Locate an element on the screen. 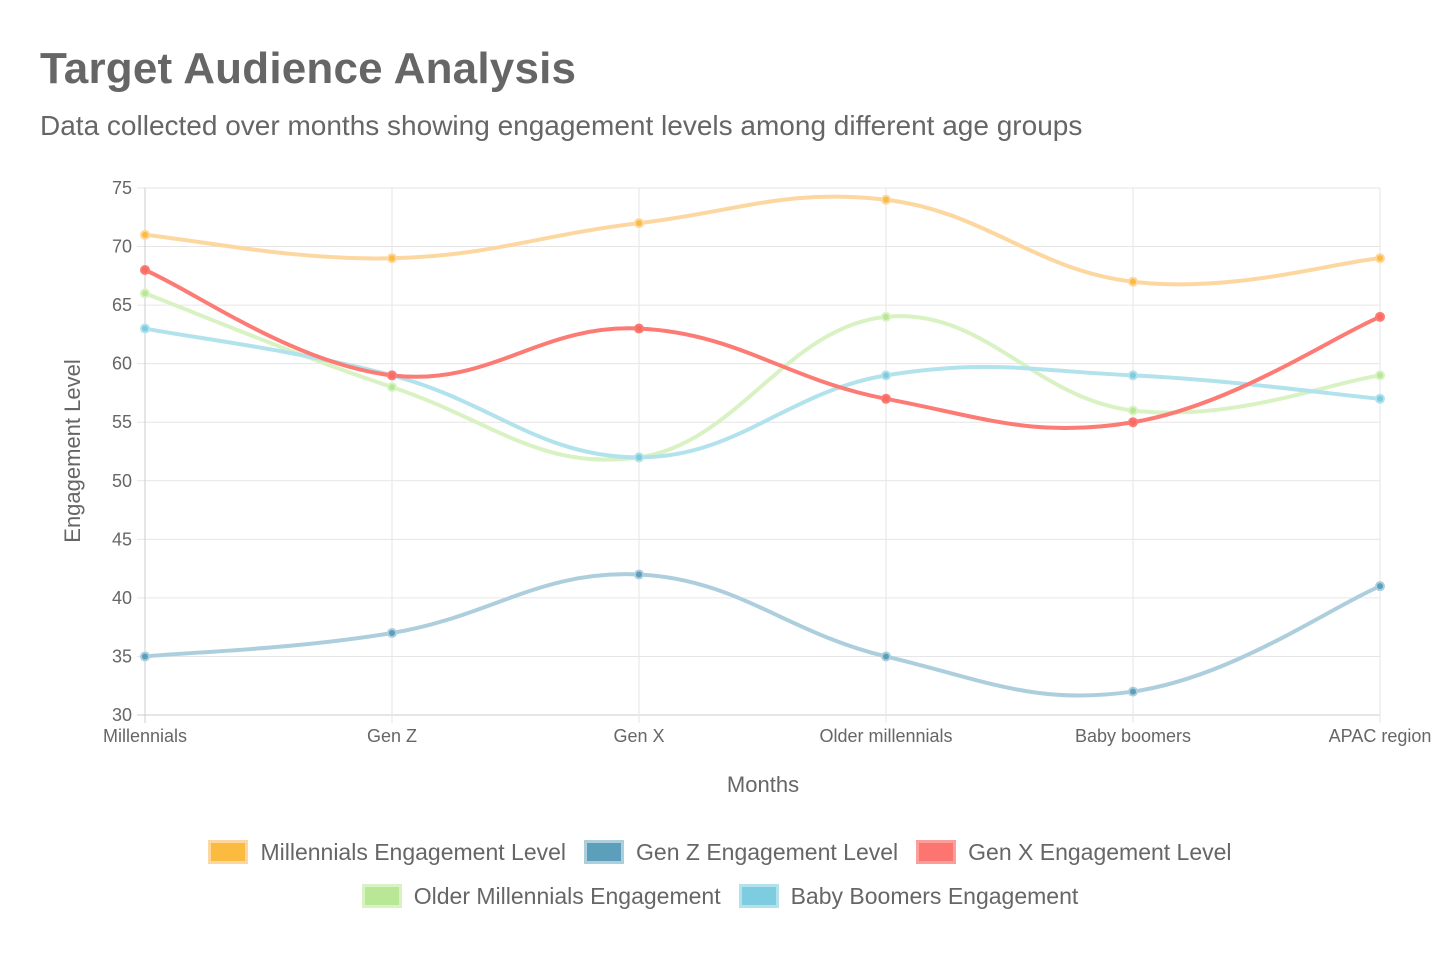  legend-item: Gen Z Engagement Level is located at coordinates (741, 852).